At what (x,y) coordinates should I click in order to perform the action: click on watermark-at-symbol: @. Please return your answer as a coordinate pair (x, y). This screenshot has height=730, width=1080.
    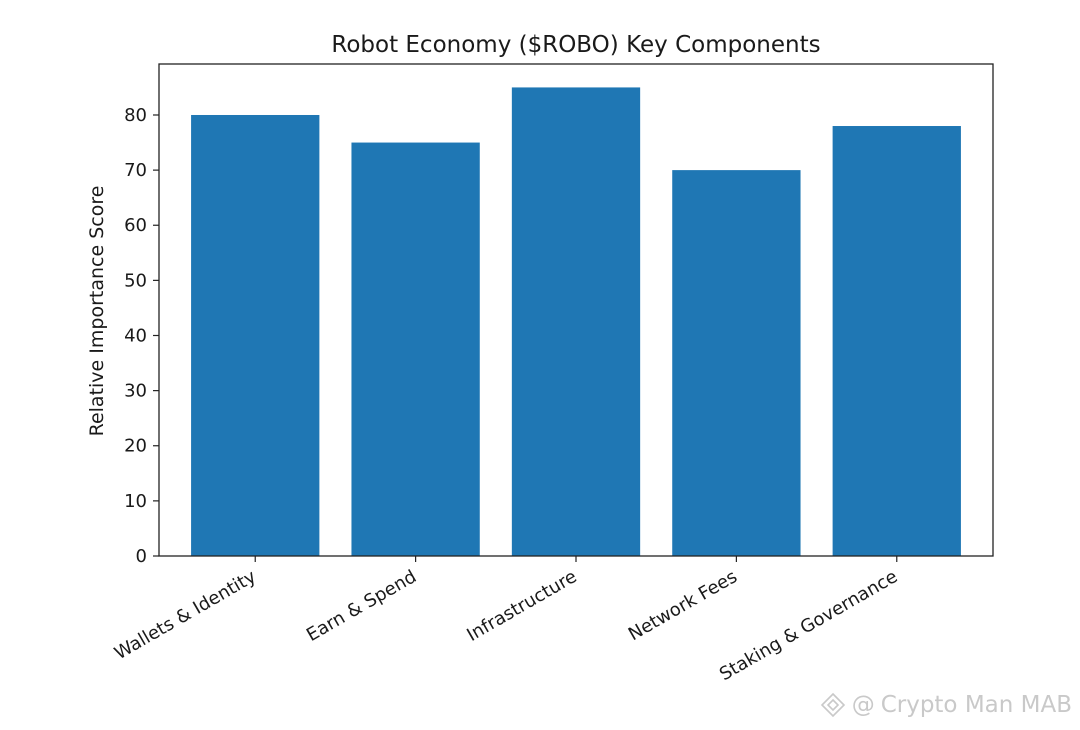
    Looking at the image, I should click on (863, 705).